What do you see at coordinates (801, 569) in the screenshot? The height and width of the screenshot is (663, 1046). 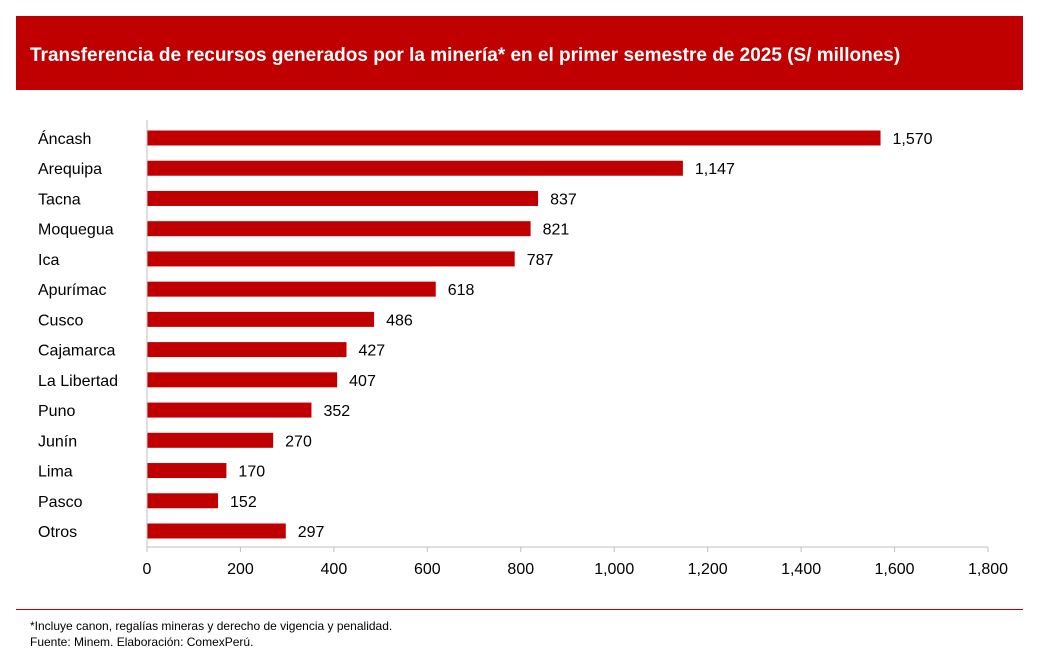 I see `x-tick-label: 1,400` at bounding box center [801, 569].